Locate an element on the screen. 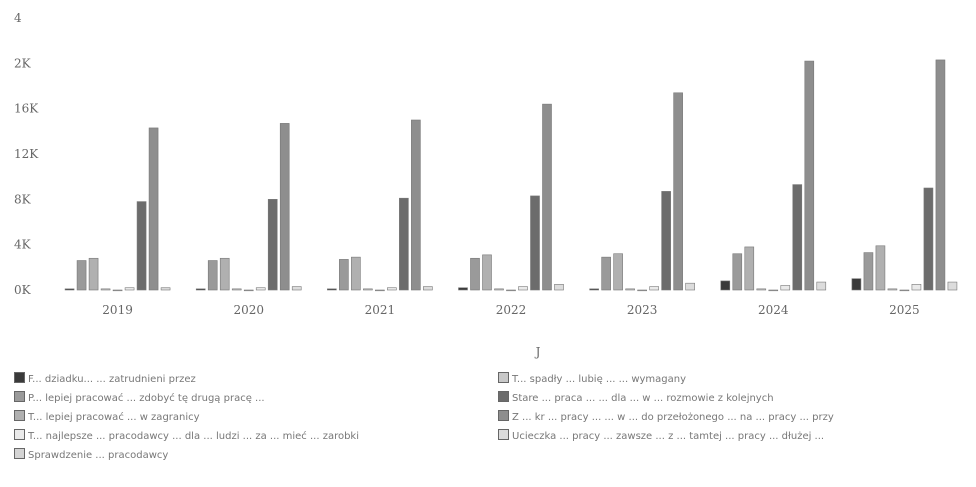 The image size is (976, 487). legend-item: F... dziadku... ... zatrudnieni przez is located at coordinates (105, 379).